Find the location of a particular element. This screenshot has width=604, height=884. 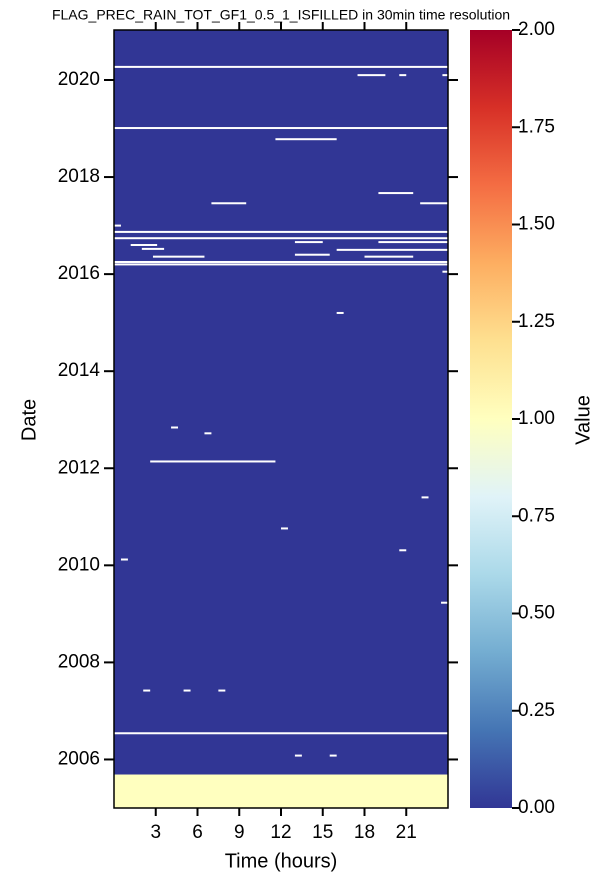

colorbar-label: Value is located at coordinates (583, 420).